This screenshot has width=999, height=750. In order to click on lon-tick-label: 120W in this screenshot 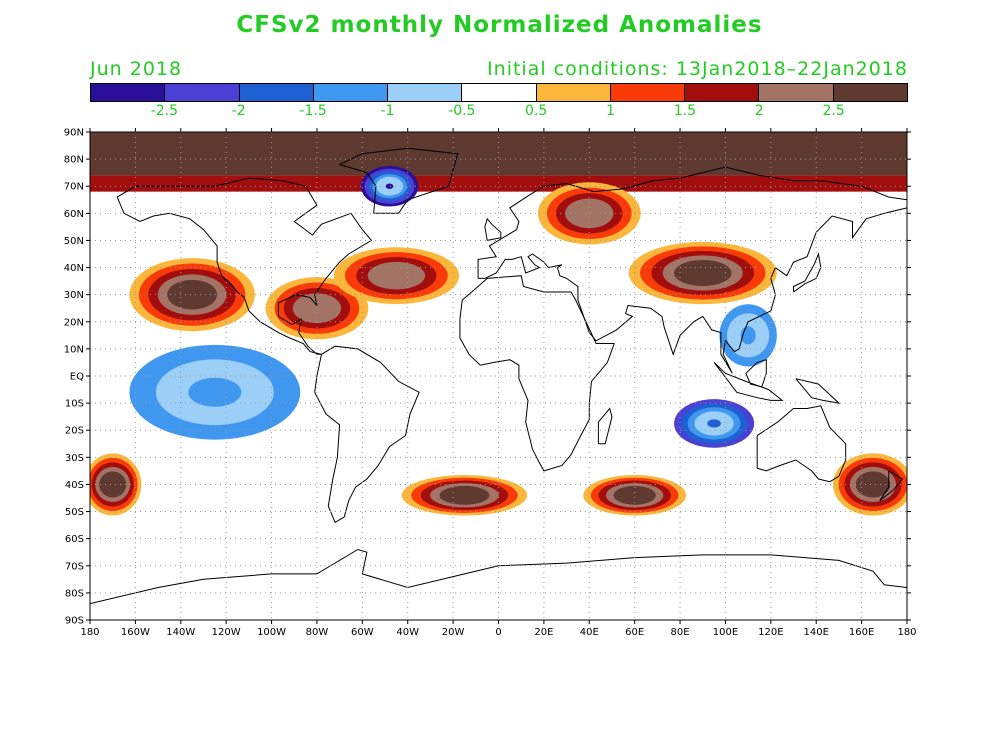, I will do `click(226, 632)`.